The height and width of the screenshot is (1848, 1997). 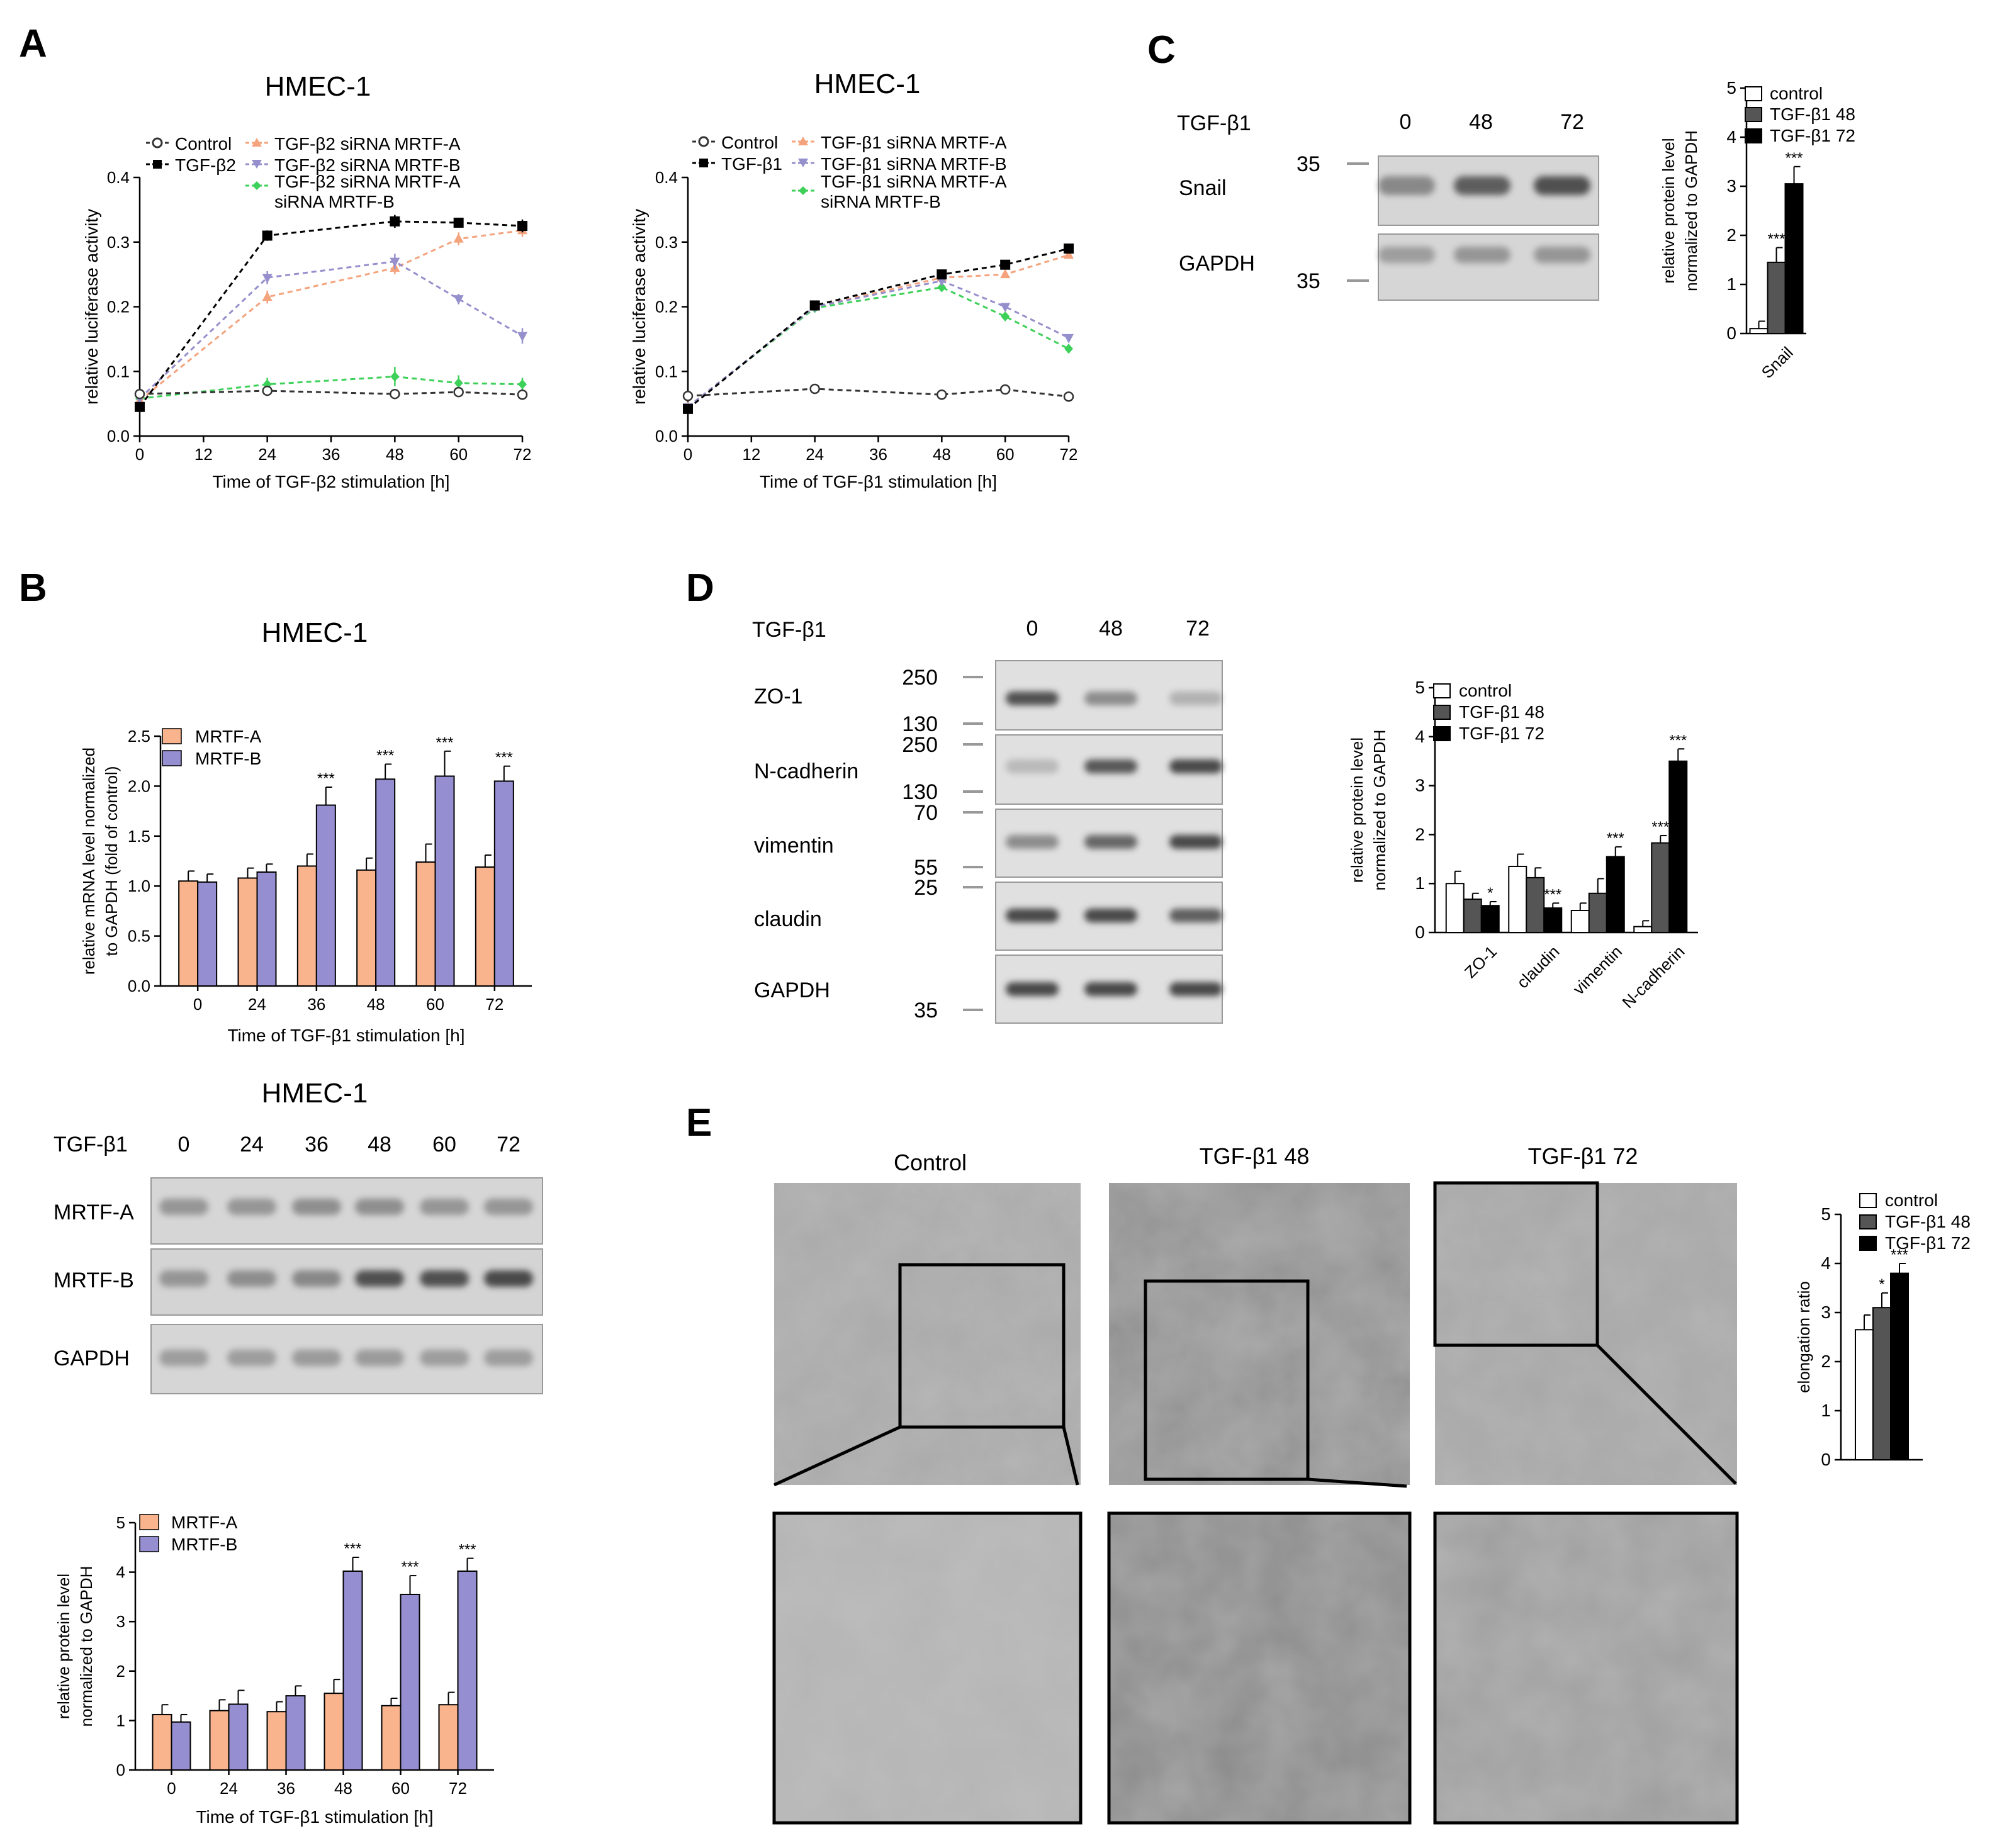 What do you see at coordinates (687, 454) in the screenshot?
I see `x-tick-label: 0` at bounding box center [687, 454].